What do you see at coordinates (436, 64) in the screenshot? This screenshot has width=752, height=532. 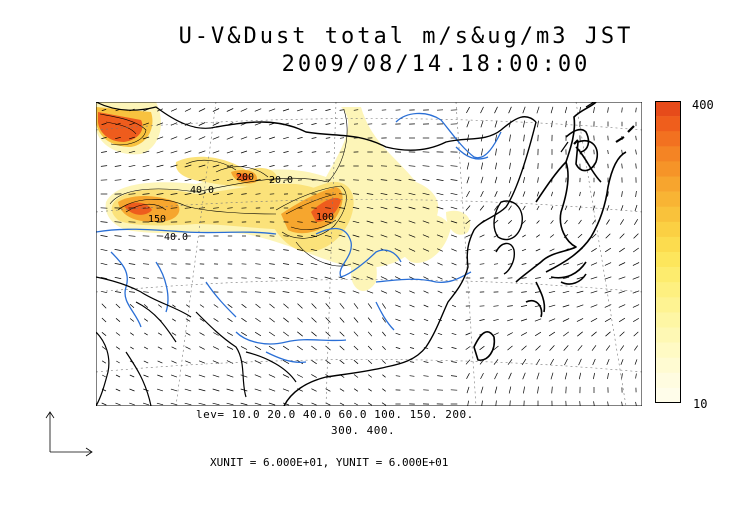 I see `map-timestamp: 2009/08/14.18:00:00` at bounding box center [436, 64].